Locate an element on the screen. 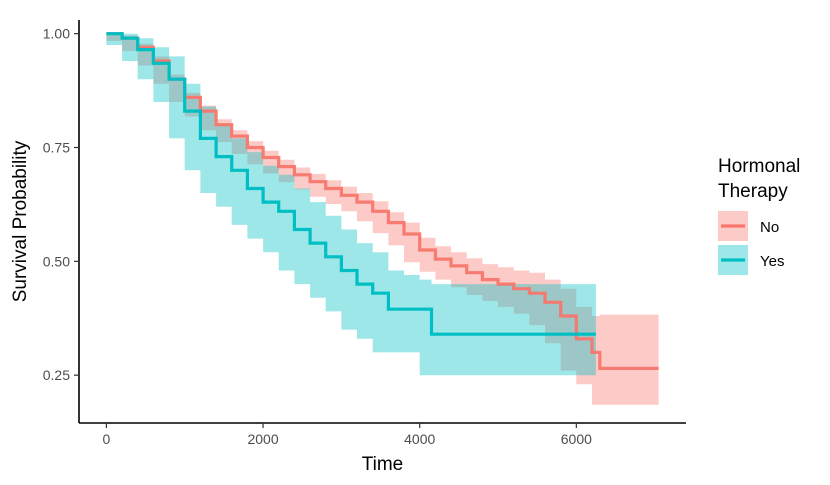  legend: Hormonal Therapy No Yes is located at coordinates (759, 215).